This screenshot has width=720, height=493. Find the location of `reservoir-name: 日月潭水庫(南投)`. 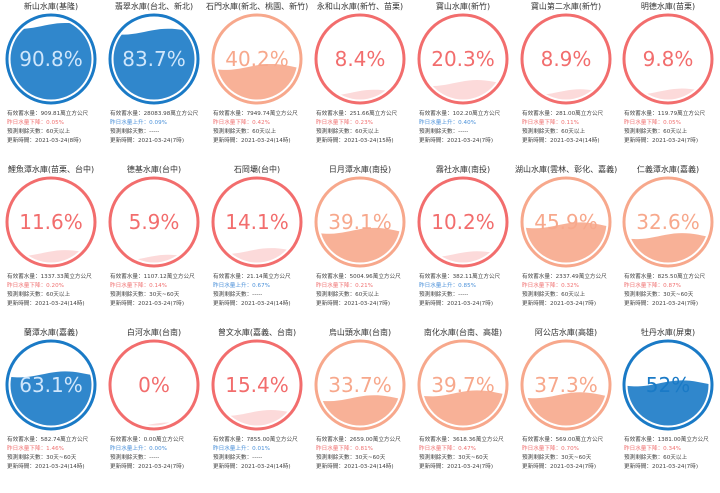

reservoir-name: 日月潭水庫(南投) is located at coordinates (360, 169).